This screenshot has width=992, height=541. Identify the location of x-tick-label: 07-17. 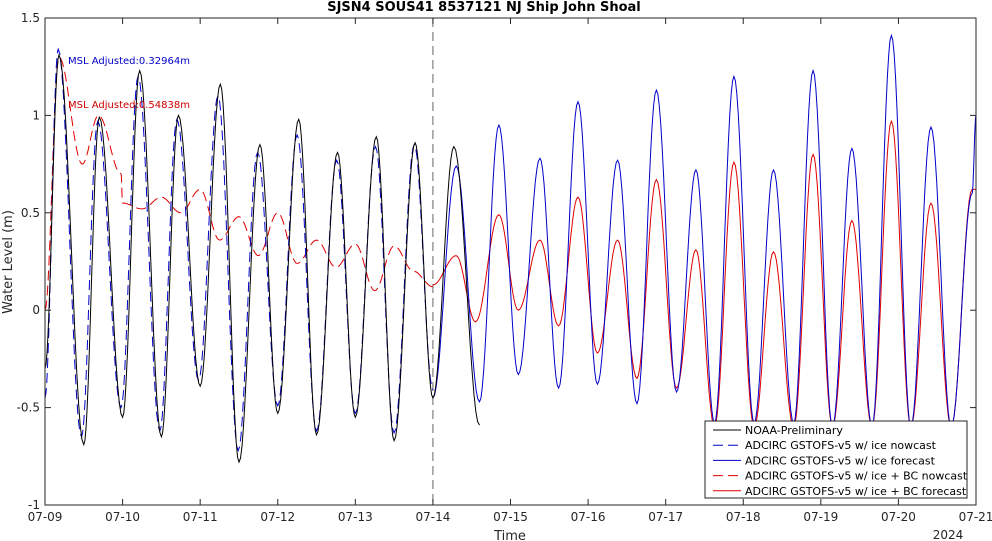
(665, 517).